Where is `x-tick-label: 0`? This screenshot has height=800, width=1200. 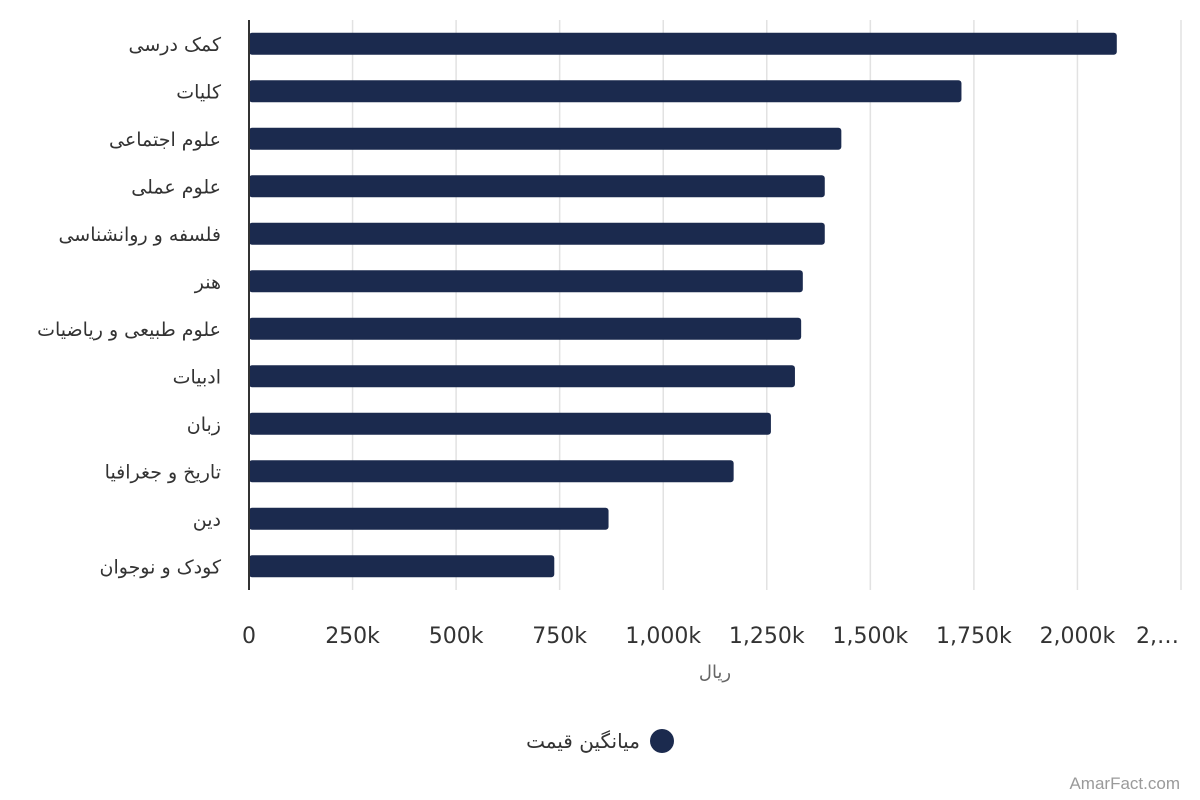
x-tick-label: 0 is located at coordinates (249, 636).